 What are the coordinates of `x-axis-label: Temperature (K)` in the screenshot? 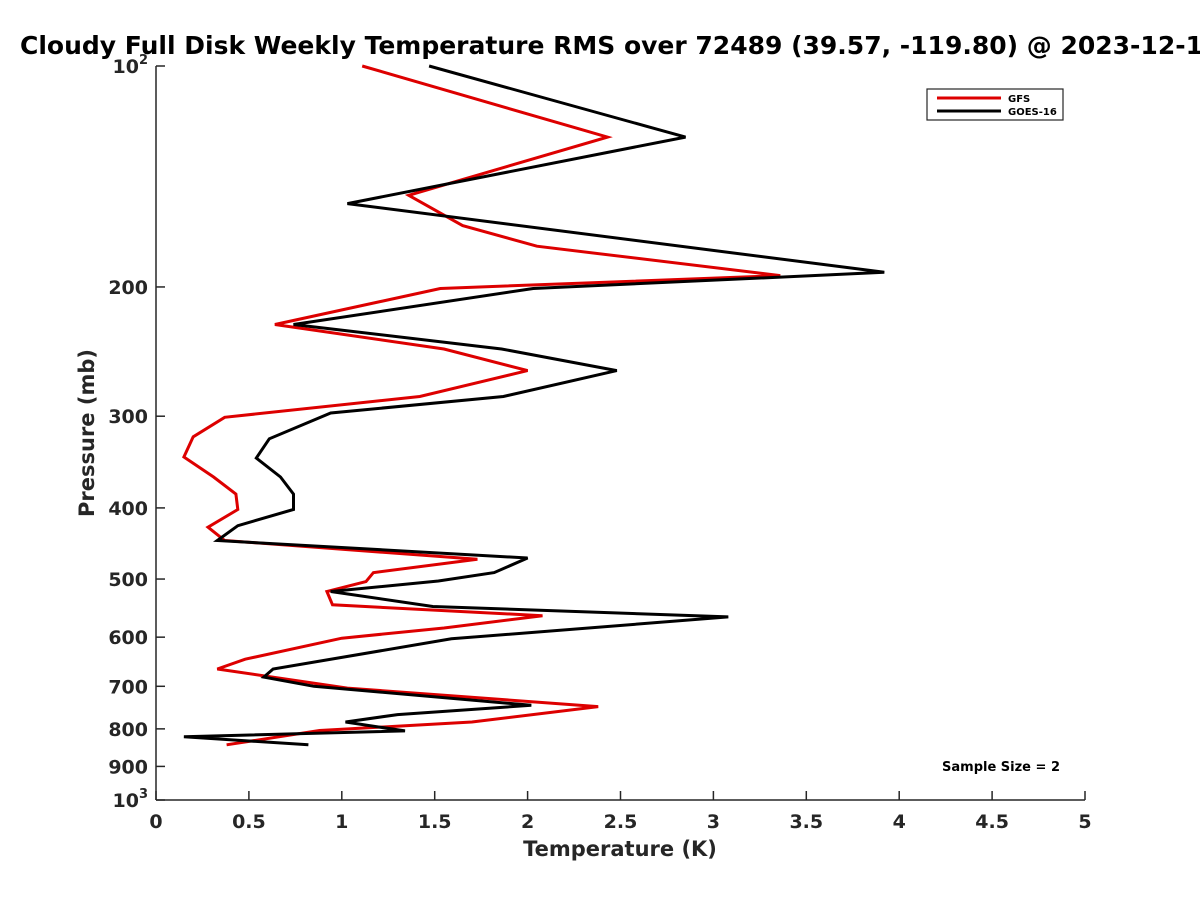 It's located at (620, 849).